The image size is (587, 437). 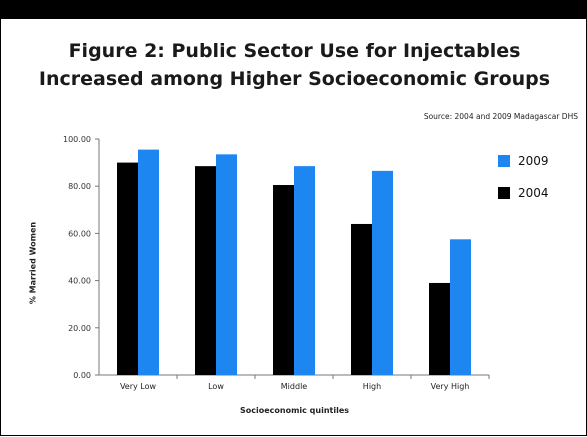 What do you see at coordinates (450, 386) in the screenshot?
I see `x-tick-label: Very High` at bounding box center [450, 386].